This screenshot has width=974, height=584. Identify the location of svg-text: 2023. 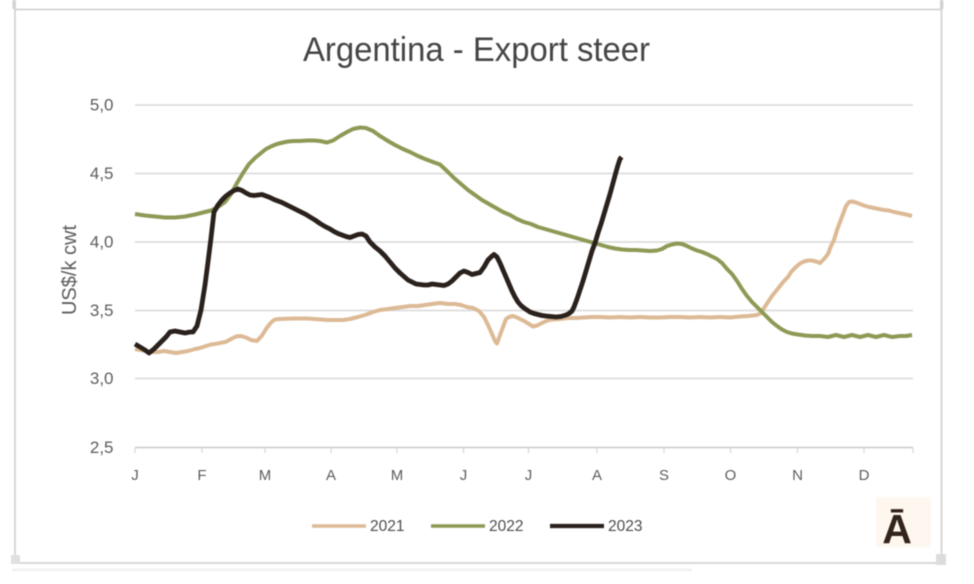
(625, 526).